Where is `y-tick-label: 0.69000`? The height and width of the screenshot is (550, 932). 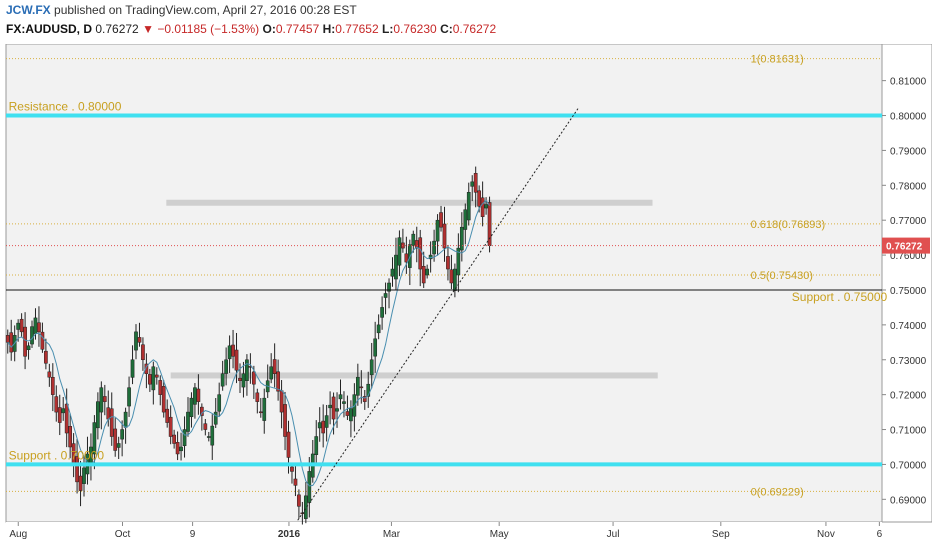 y-tick-label: 0.69000 is located at coordinates (908, 500).